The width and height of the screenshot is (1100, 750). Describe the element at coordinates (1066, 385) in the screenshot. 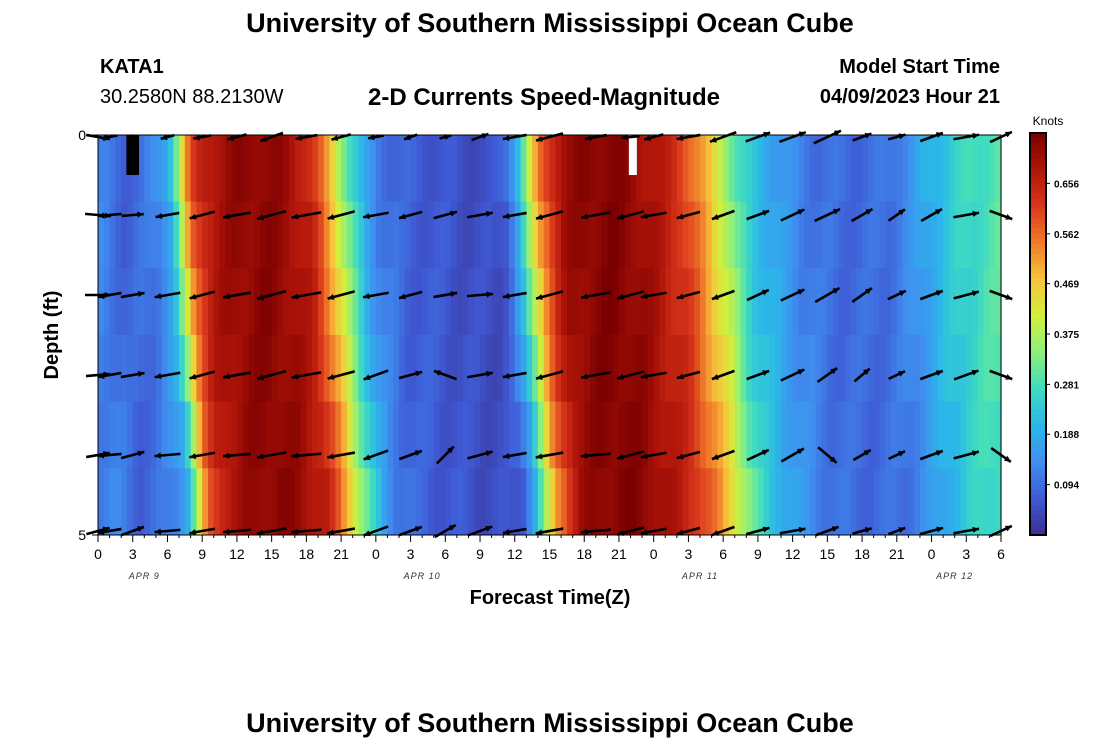

I see `colorbar-tick-label: 0.281` at that location.